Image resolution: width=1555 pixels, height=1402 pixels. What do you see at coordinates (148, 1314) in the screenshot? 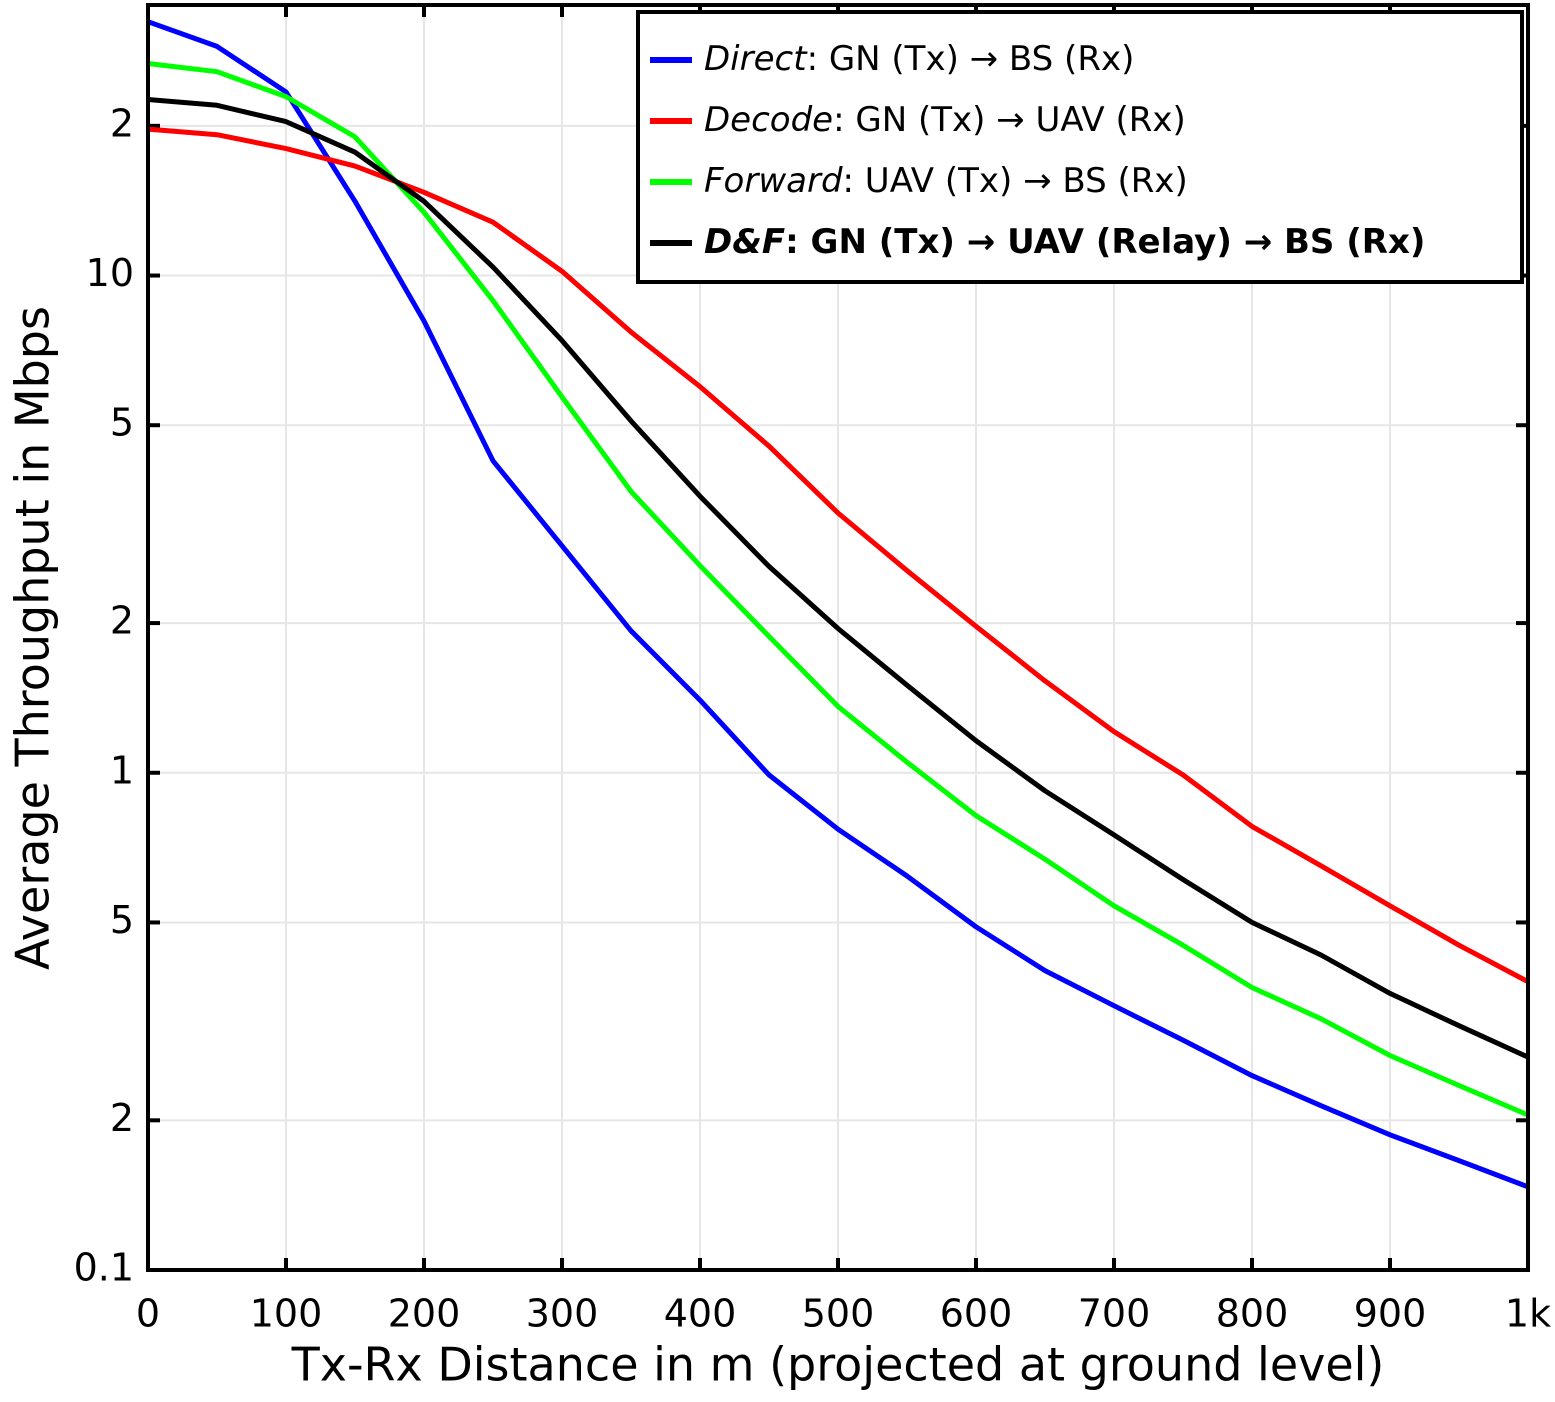
I see `x-tick-label: 0` at bounding box center [148, 1314].